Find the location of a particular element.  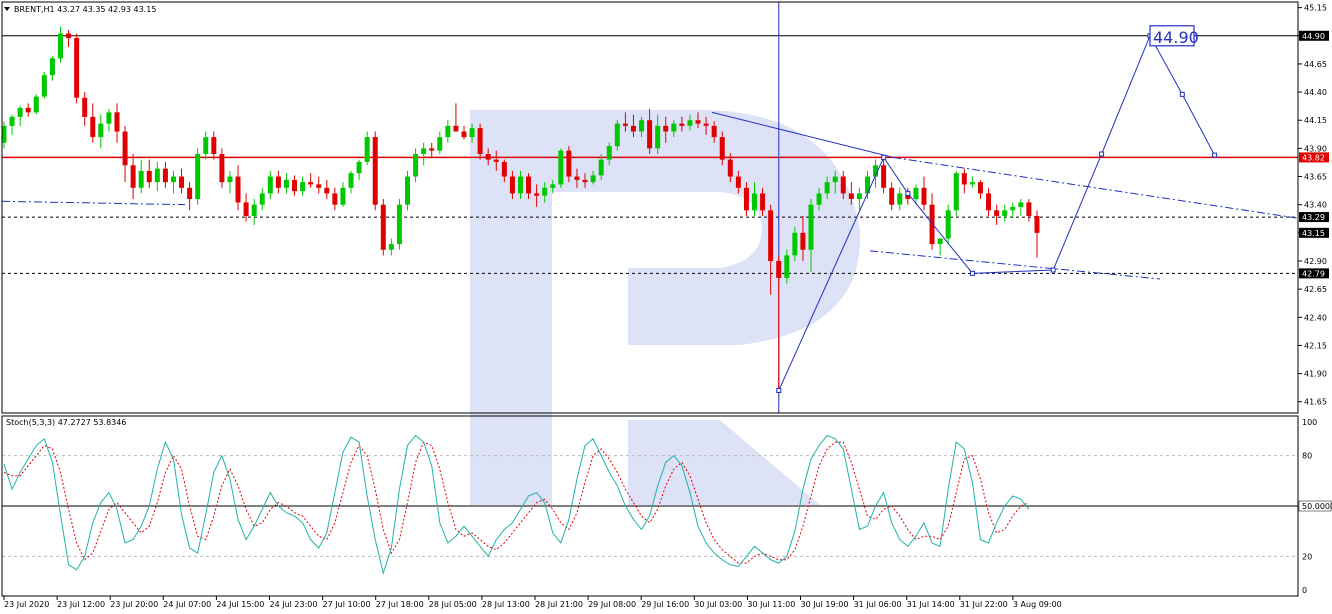

stoch-level-label: 50.0000 is located at coordinates (1317, 506).